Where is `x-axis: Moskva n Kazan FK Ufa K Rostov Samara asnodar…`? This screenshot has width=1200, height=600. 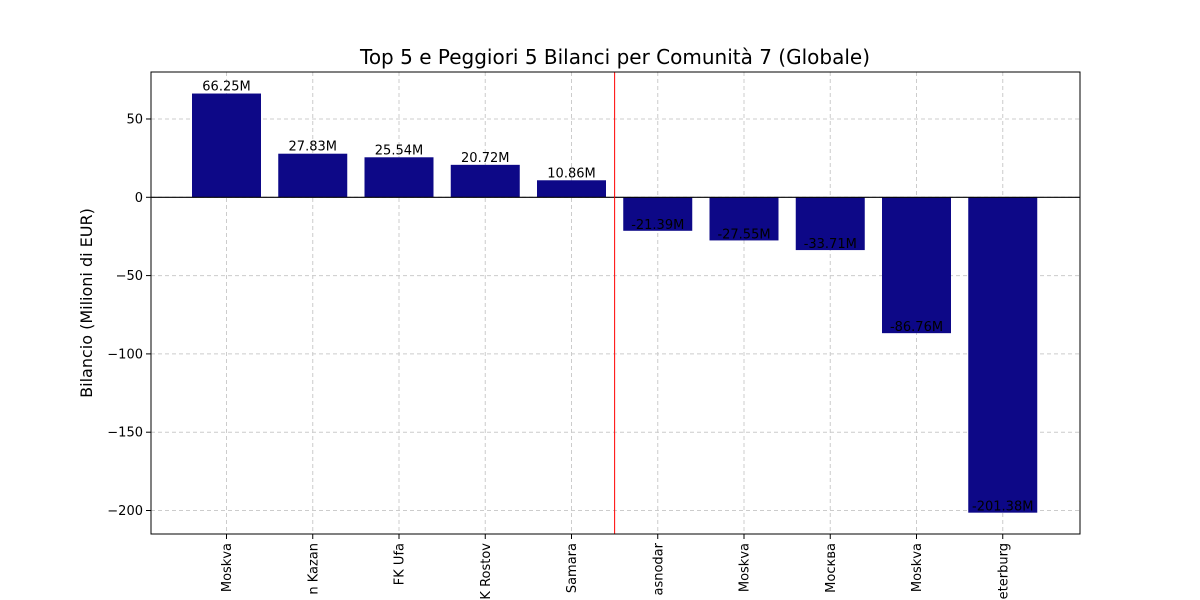
x-axis: Moskva n Kazan FK Ufa K Rostov Samara asnodar… is located at coordinates (615, 567).